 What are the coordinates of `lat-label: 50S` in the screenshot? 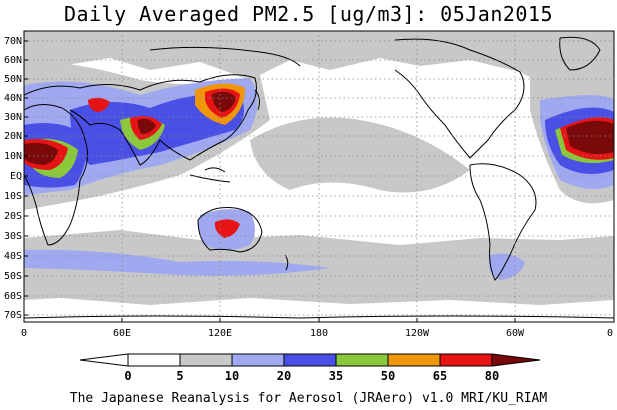 It's located at (13, 276).